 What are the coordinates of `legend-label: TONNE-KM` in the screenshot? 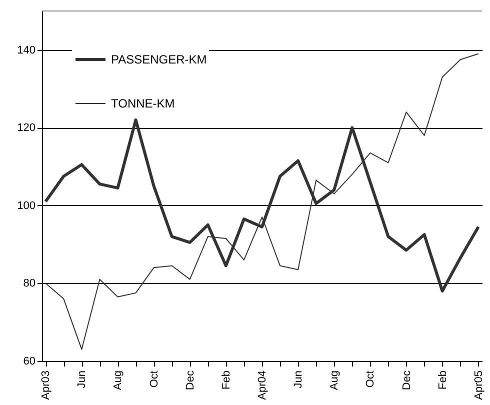 It's located at (143, 103).